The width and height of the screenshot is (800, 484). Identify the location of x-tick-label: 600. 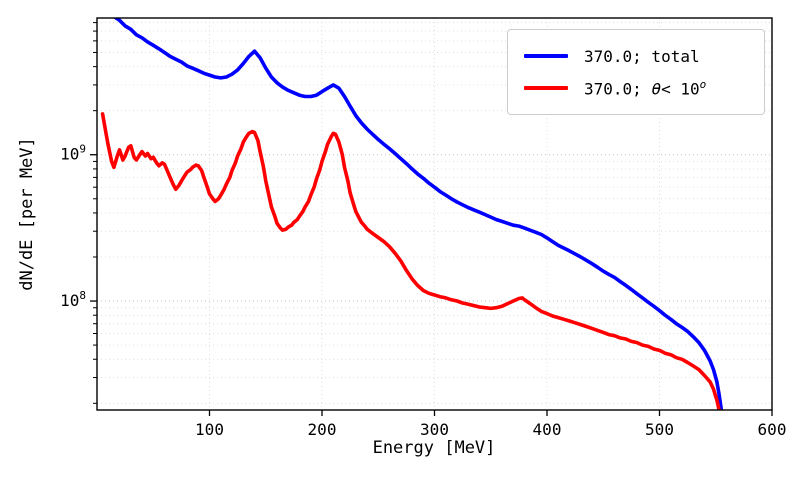
(772, 429).